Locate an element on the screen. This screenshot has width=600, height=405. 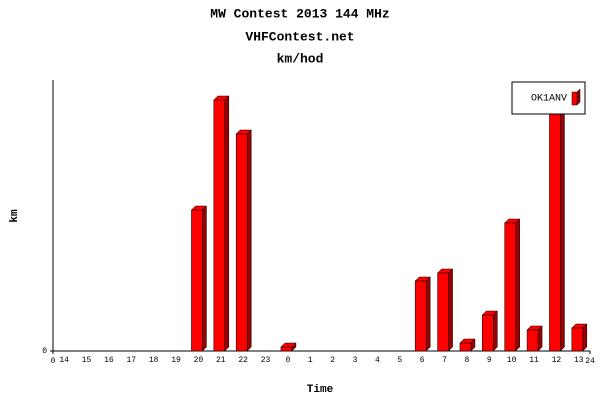
legend-swatch is located at coordinates (574, 98).